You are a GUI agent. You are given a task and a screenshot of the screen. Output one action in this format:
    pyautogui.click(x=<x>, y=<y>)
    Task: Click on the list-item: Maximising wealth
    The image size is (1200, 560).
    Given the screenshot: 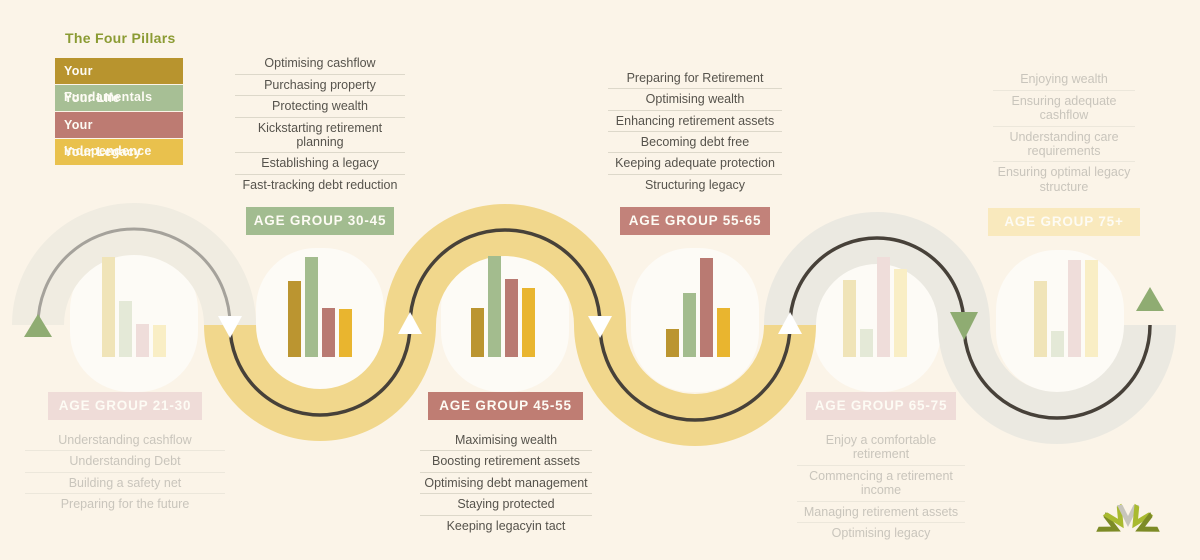 What is the action you would take?
    pyautogui.click(x=506, y=441)
    